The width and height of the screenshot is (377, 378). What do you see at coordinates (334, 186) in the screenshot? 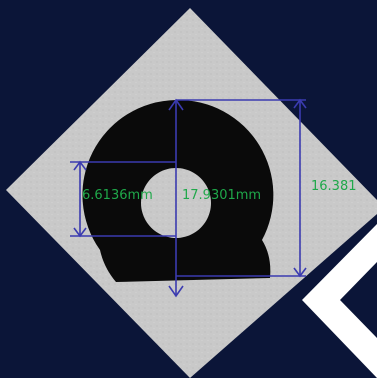
I see `height-label: 16.381` at bounding box center [334, 186].